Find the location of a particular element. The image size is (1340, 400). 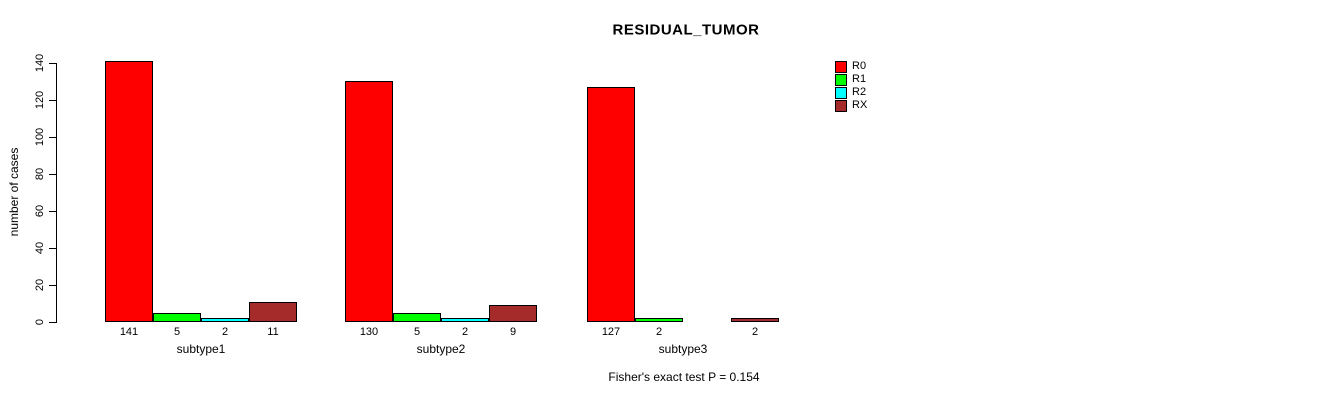

chart-title: RESIDUAL_TUMOR is located at coordinates (686, 30).